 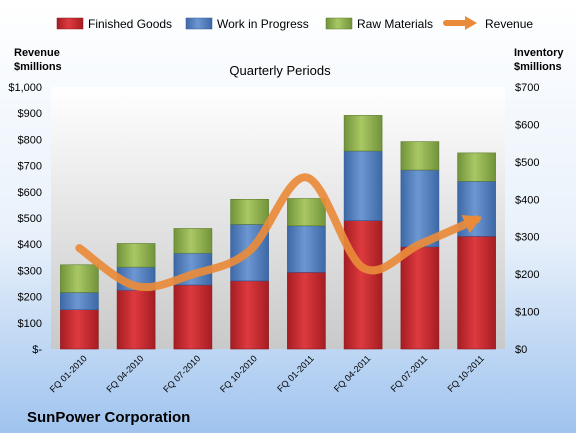 I want to click on right-tick-label-6: $600, so click(x=527, y=125).